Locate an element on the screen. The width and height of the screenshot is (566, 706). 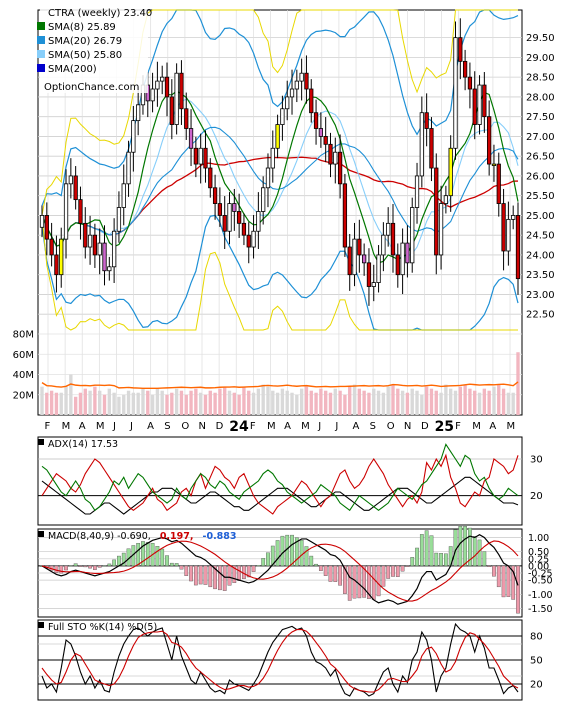
macd-label-marker is located at coordinates (41, 534).